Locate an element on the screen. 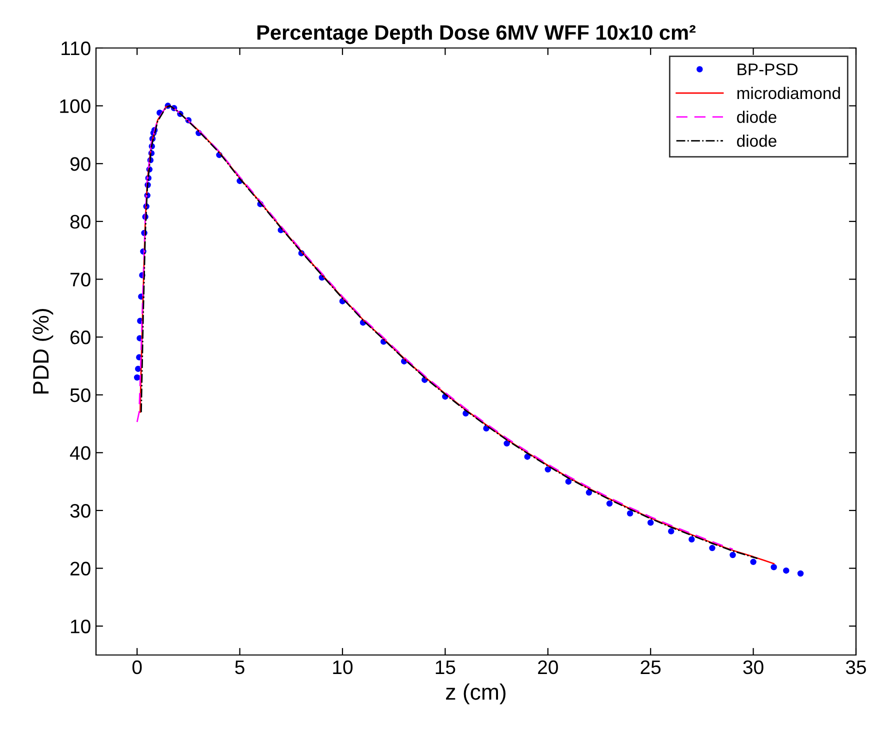 The image size is (875, 731). y-tick-label: 40 is located at coordinates (80, 453).